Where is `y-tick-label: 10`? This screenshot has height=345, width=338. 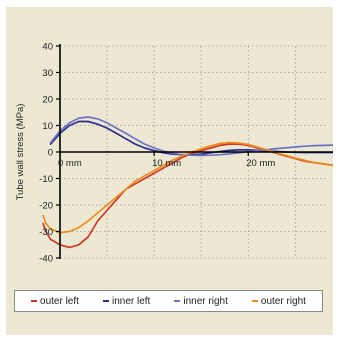 y-tick-label: 10 is located at coordinates (47, 126).